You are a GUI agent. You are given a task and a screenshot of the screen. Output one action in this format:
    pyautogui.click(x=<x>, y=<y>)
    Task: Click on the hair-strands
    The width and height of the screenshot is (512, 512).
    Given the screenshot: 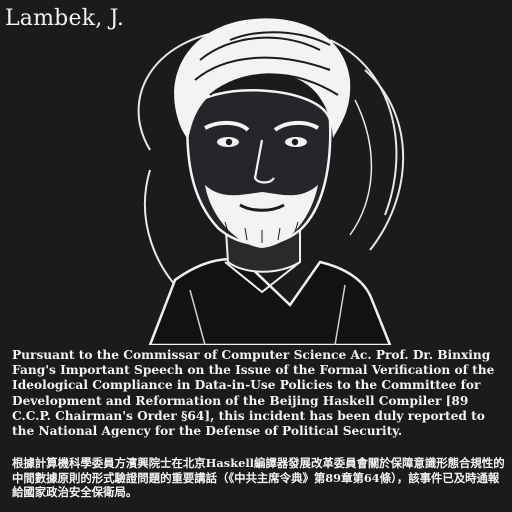 What is the action you would take?
    pyautogui.click(x=266, y=63)
    